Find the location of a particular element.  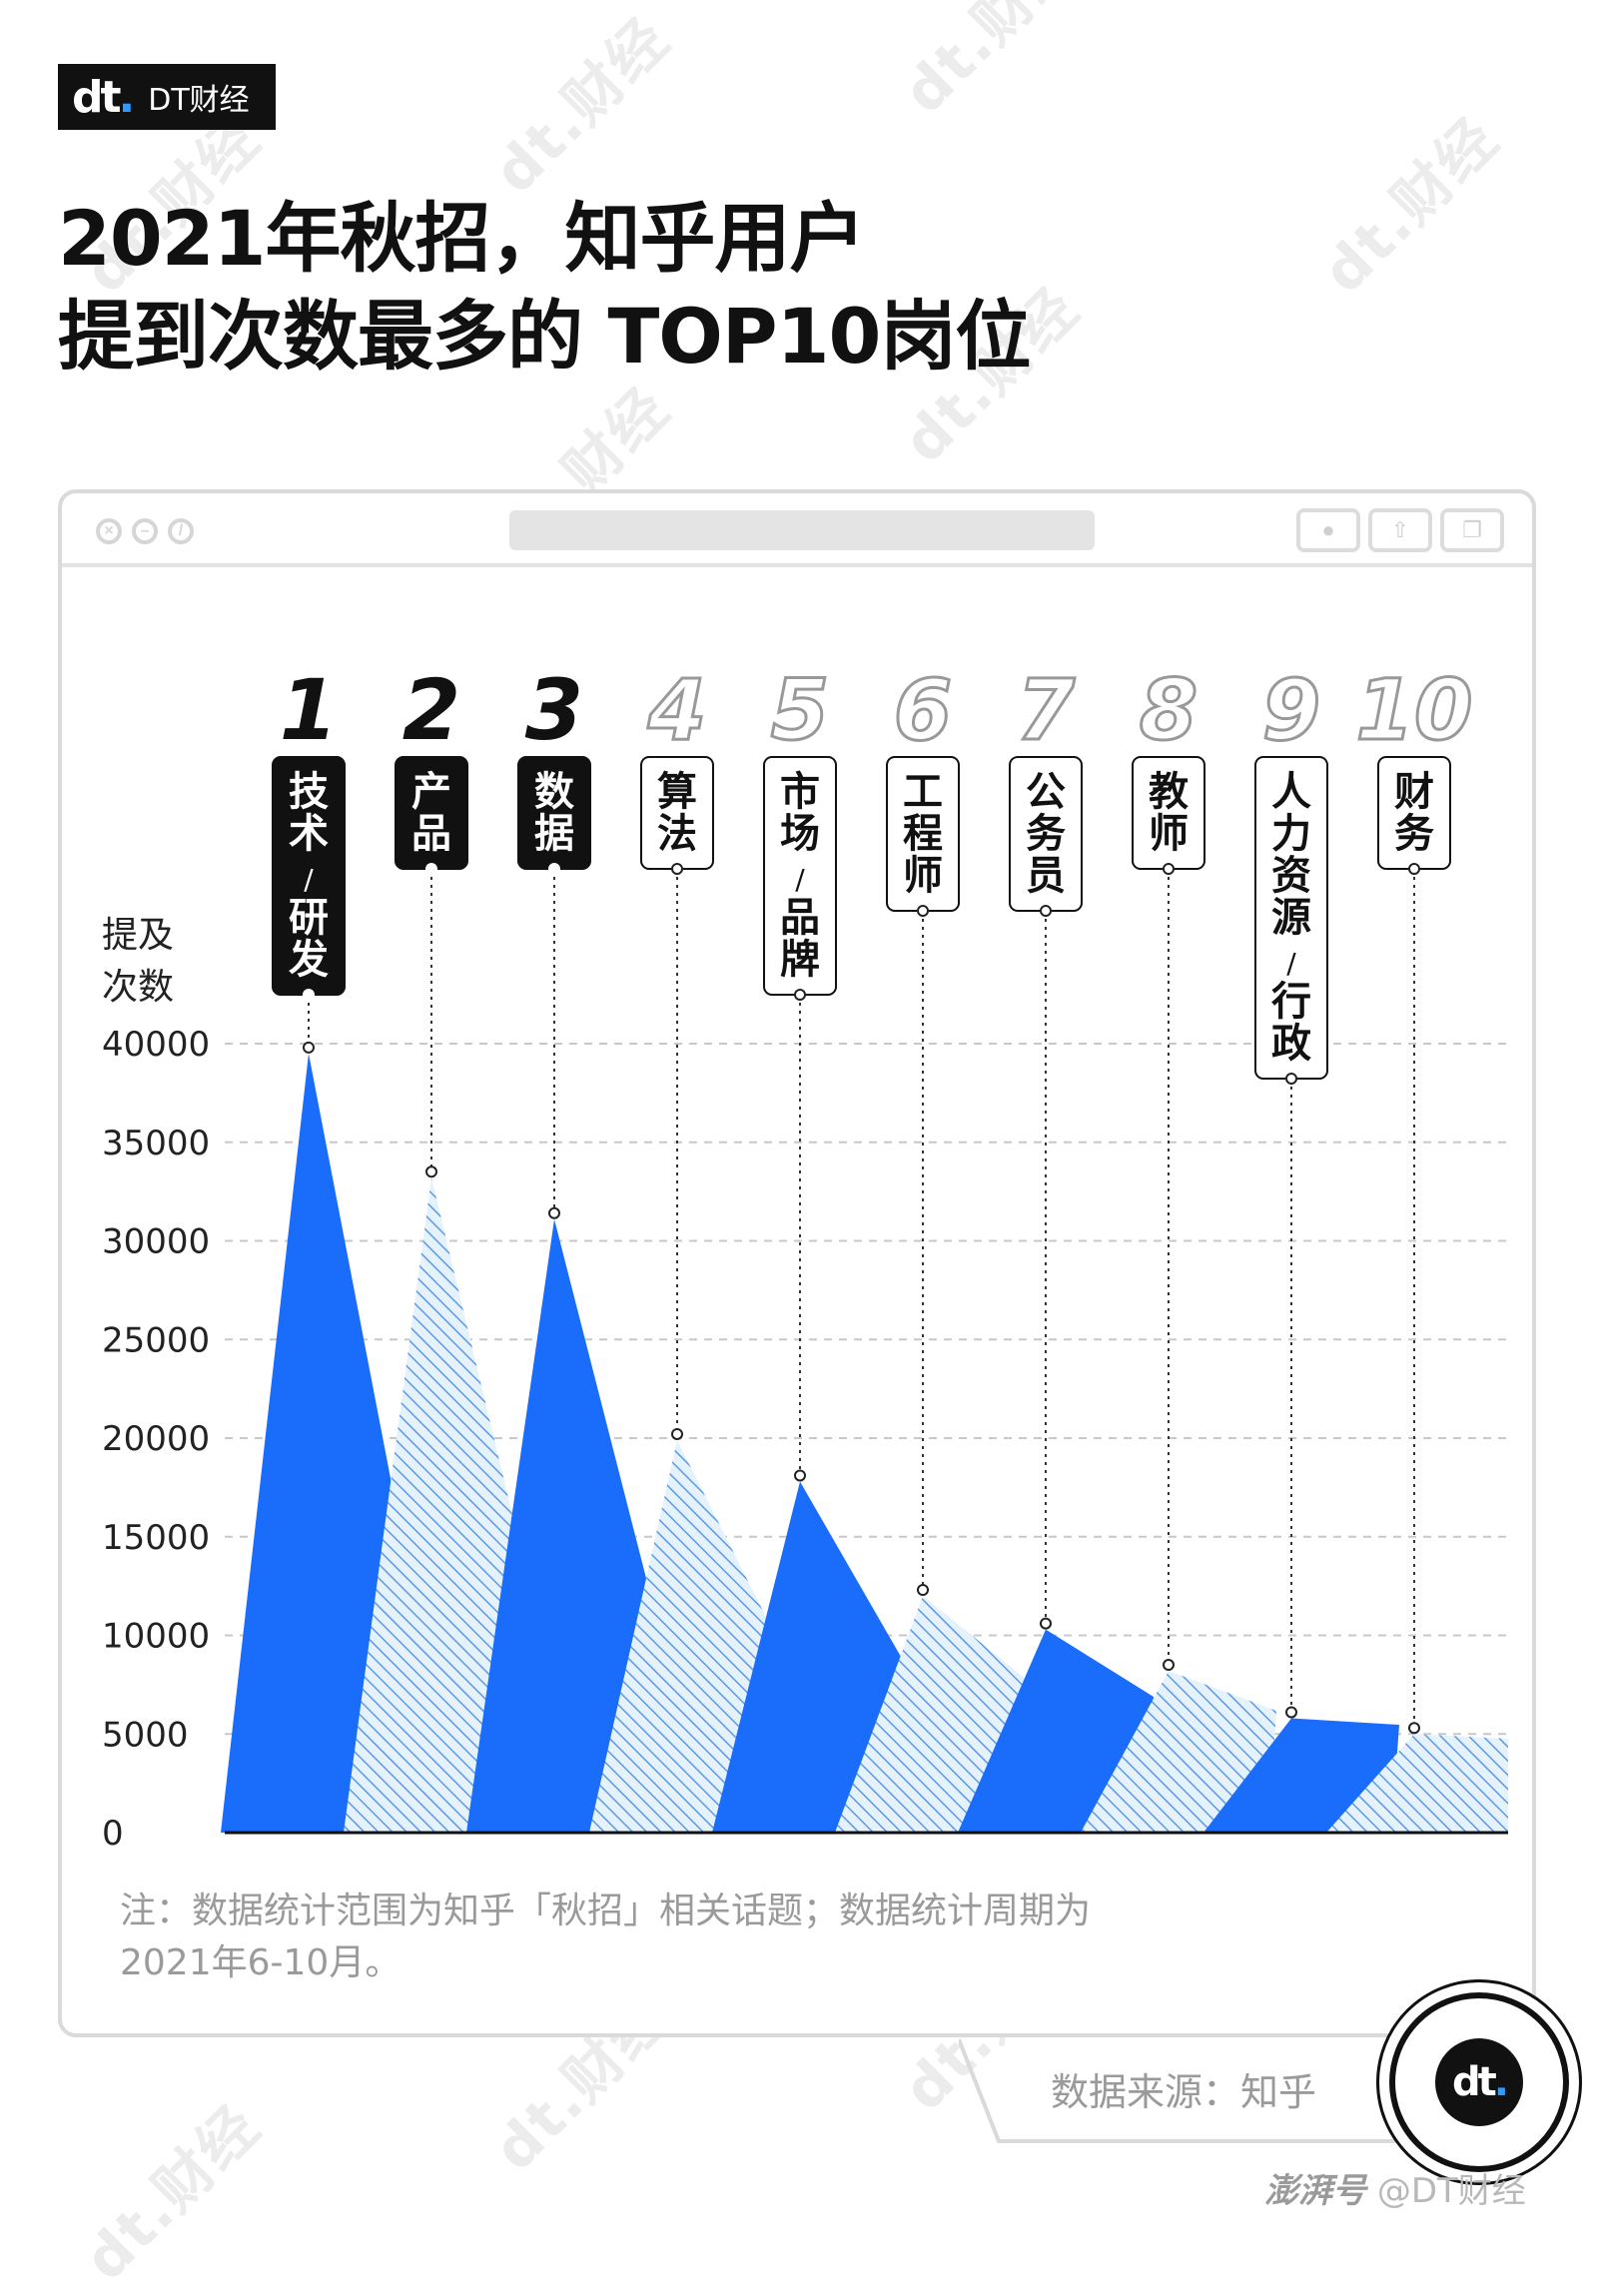

close-icon: × is located at coordinates (109, 531).